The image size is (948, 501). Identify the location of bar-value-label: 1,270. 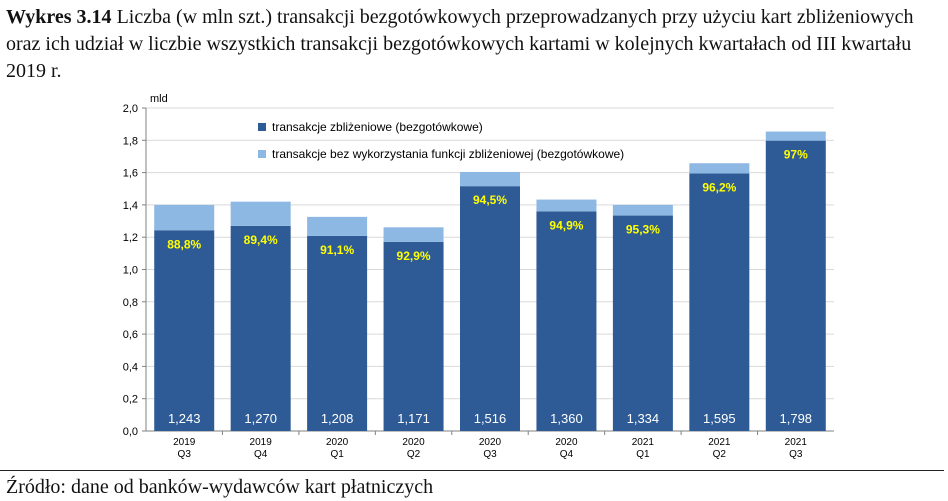
(260, 418).